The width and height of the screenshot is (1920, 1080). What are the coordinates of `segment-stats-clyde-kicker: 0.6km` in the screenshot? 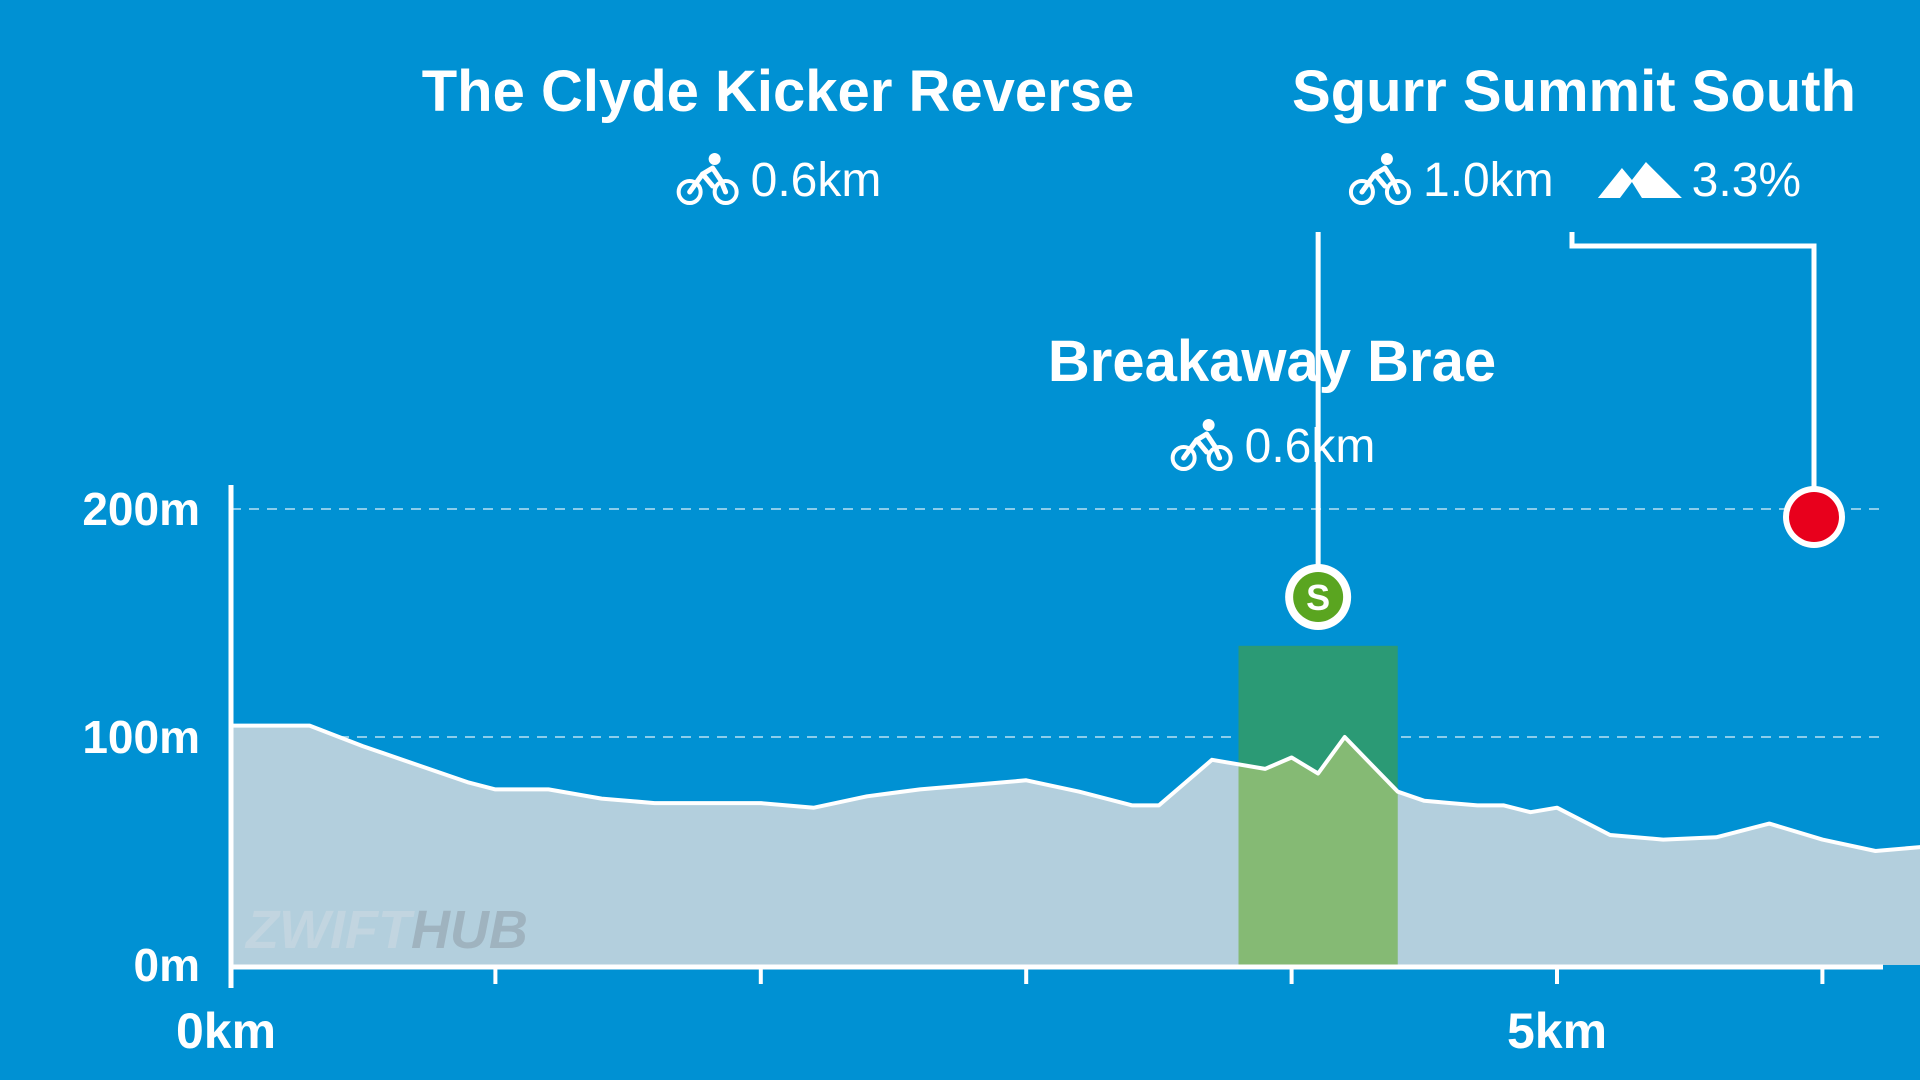 It's located at (778, 180).